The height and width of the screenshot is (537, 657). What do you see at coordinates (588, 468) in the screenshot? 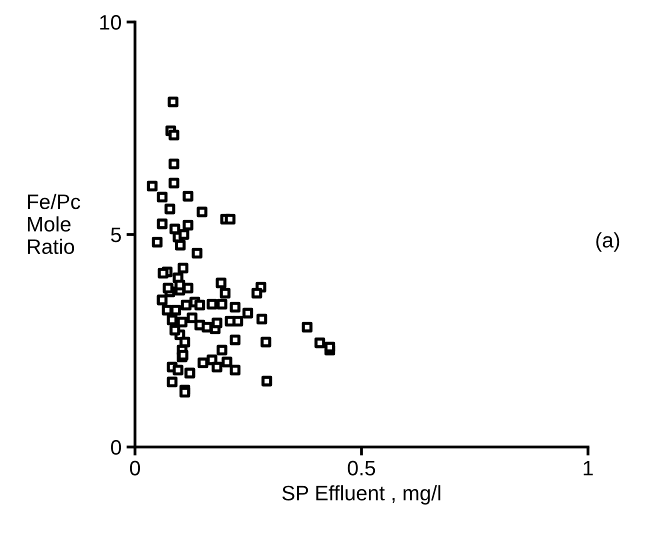
I see `x-tick-label: 1` at bounding box center [588, 468].